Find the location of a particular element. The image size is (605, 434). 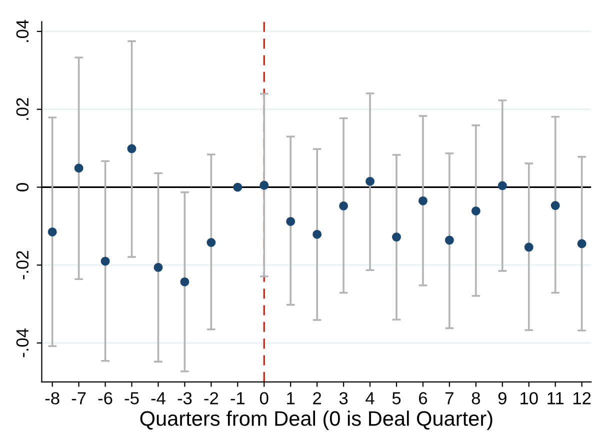

y-tick-label: .02 is located at coordinates (22, 109).